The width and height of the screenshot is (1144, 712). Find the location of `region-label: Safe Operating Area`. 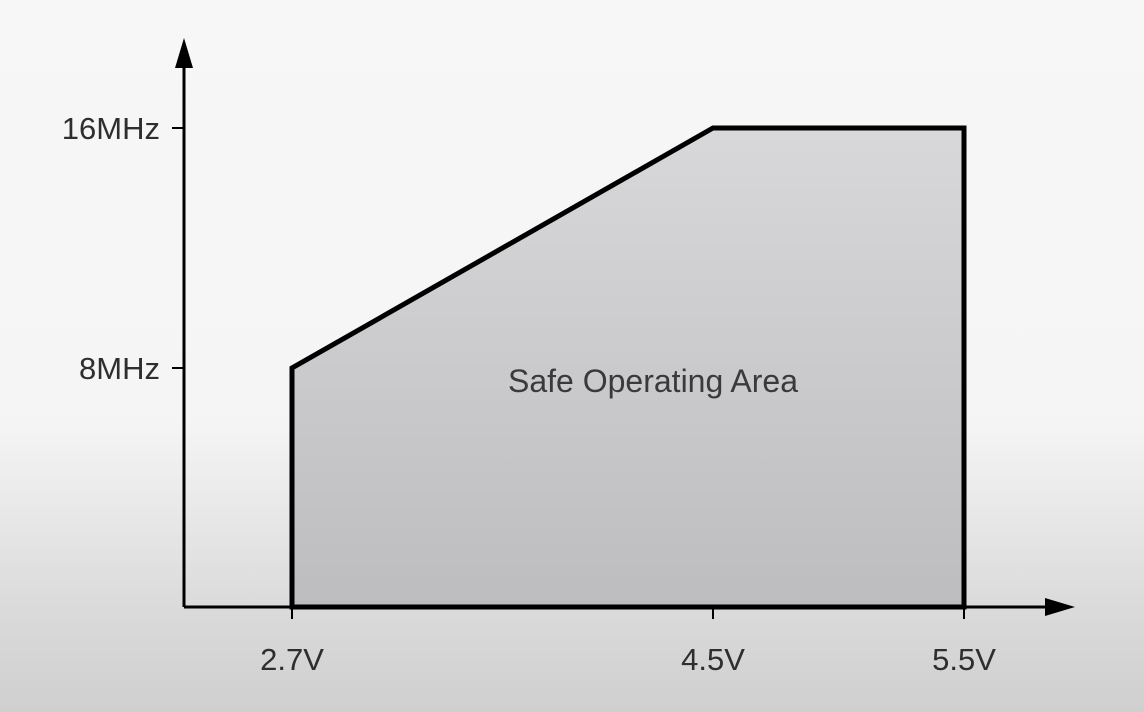

region-label: Safe Operating Area is located at coordinates (653, 381).